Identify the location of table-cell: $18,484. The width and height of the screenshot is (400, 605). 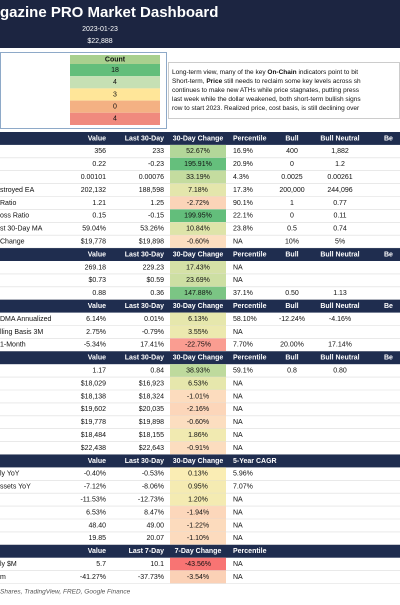
(93, 435).